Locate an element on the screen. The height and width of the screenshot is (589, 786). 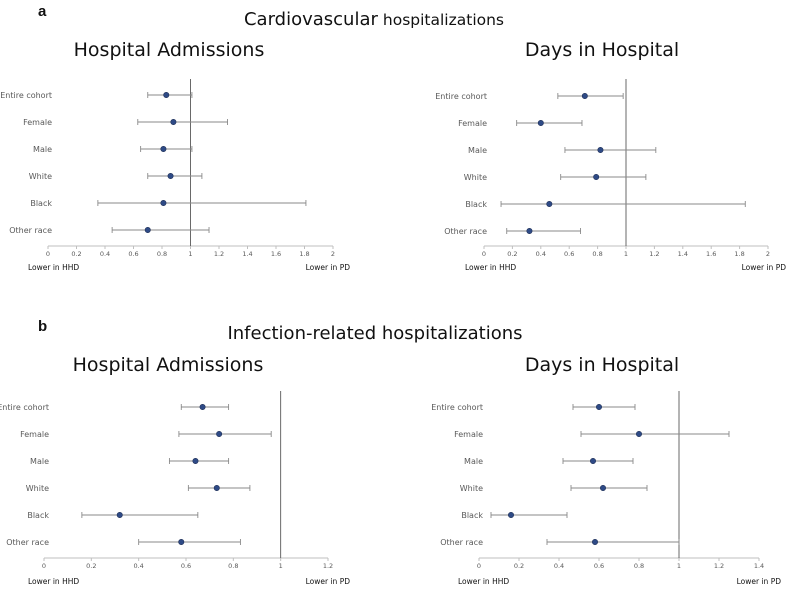
panel-a-label: a is located at coordinates (42, 11).